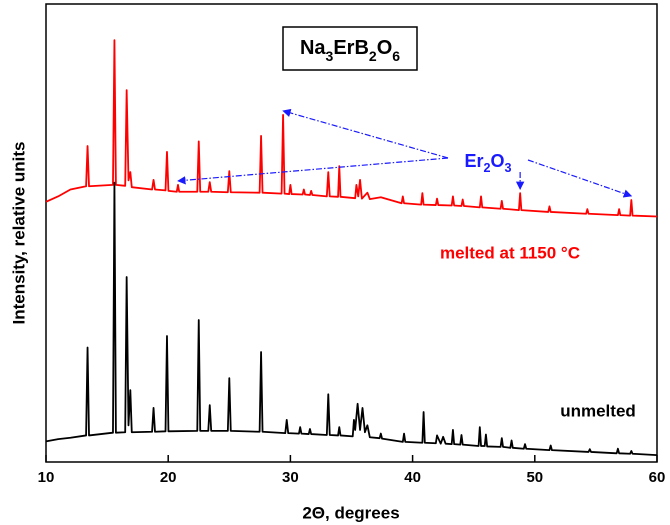 Image resolution: width=670 pixels, height=525 pixels. Describe the element at coordinates (598, 410) in the screenshot. I see `series-label: unmelted` at that location.